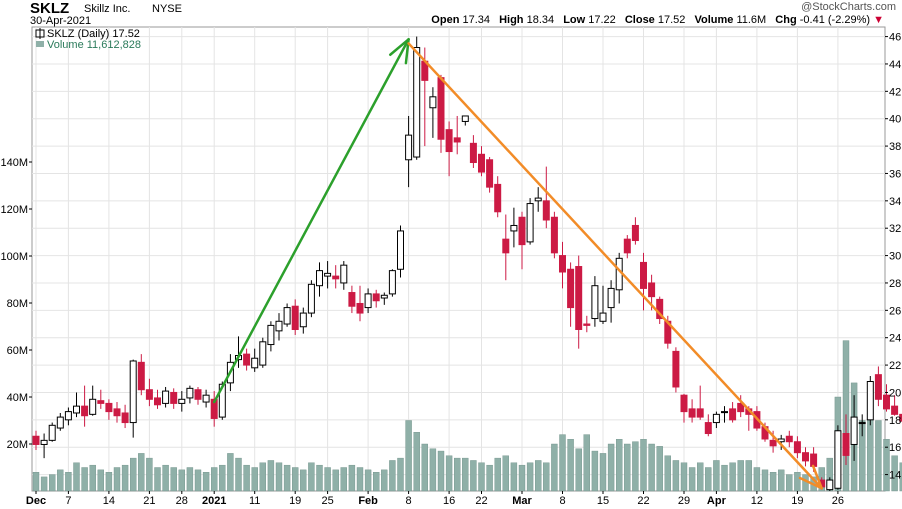 The height and width of the screenshot is (509, 902). What do you see at coordinates (895, 38) in the screenshot?
I see `price-tick-label: 46` at bounding box center [895, 38].